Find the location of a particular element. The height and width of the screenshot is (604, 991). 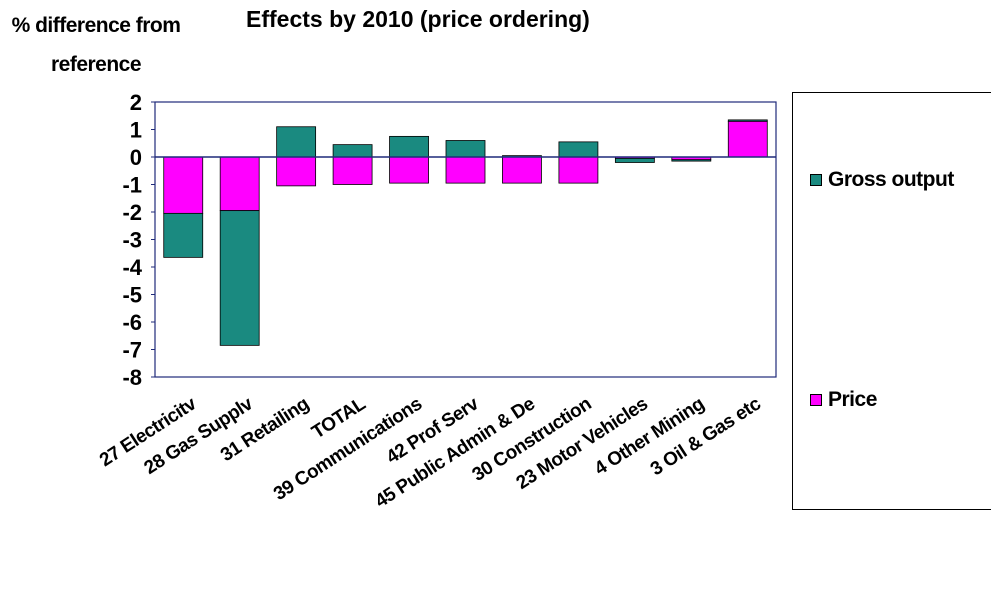

y-tick-label: -8 is located at coordinates (132, 377).